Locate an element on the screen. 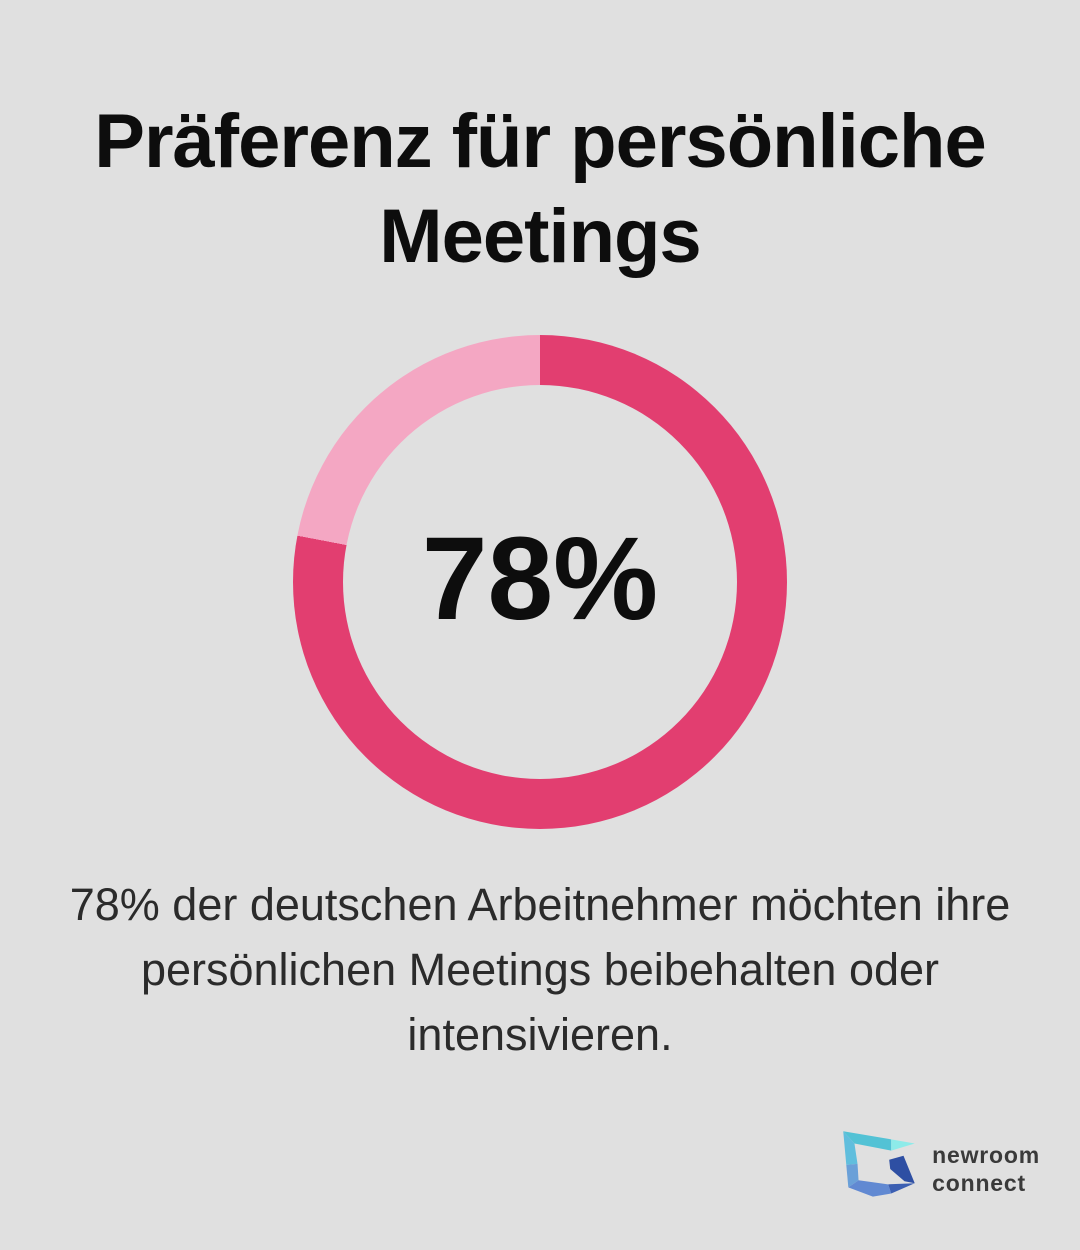 This screenshot has width=1080, height=1250. newroom-connect-logo: newroom connect is located at coordinates (940, 1169).